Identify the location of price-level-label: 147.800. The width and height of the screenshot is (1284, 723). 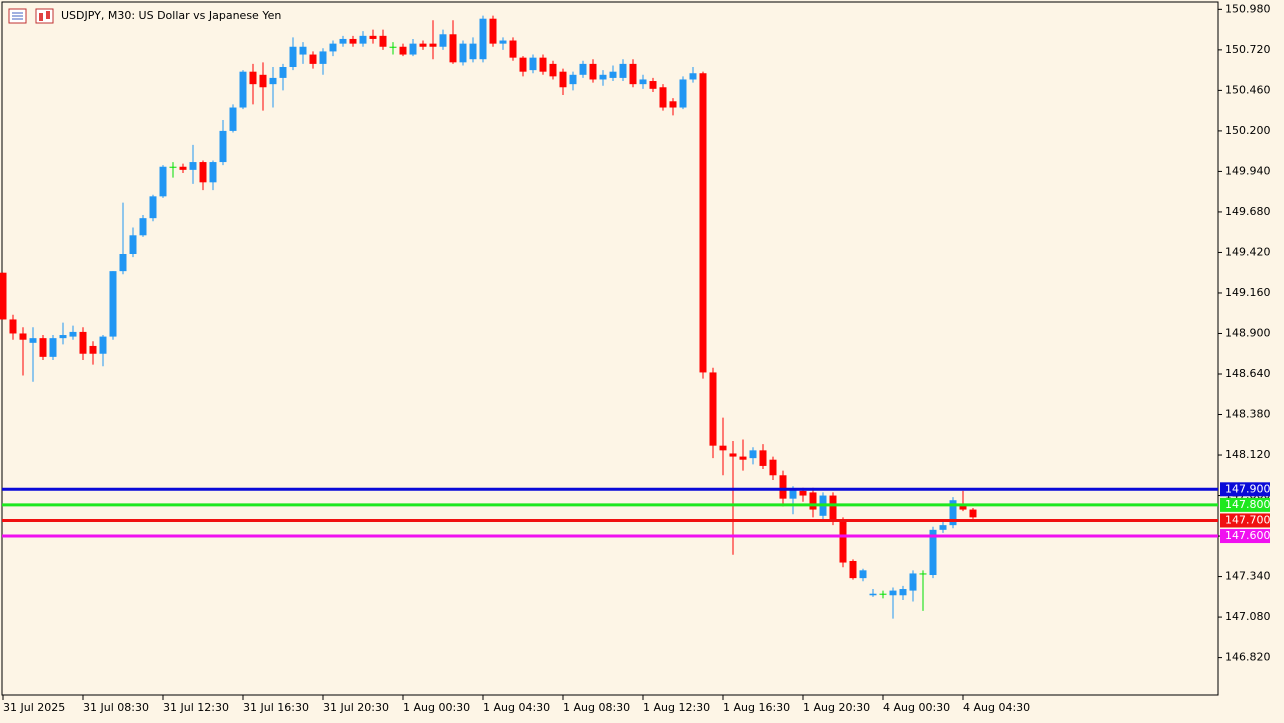
(1248, 504).